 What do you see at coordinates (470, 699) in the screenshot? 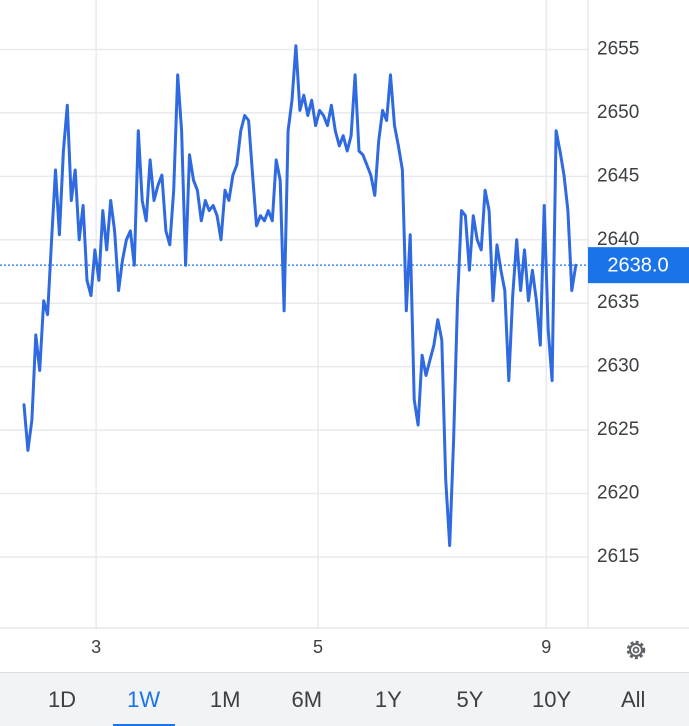
I see `range-button: 5Y` at bounding box center [470, 699].